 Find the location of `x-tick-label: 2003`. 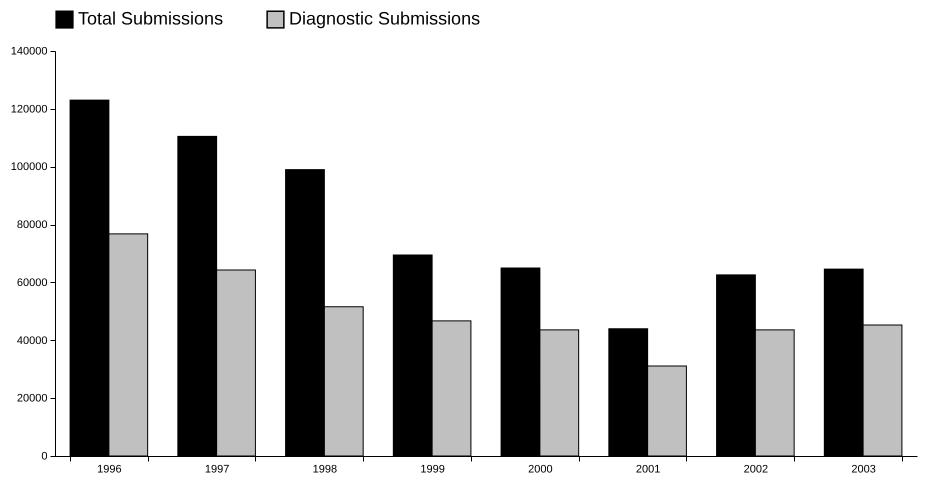

x-tick-label: 2003 is located at coordinates (863, 470).